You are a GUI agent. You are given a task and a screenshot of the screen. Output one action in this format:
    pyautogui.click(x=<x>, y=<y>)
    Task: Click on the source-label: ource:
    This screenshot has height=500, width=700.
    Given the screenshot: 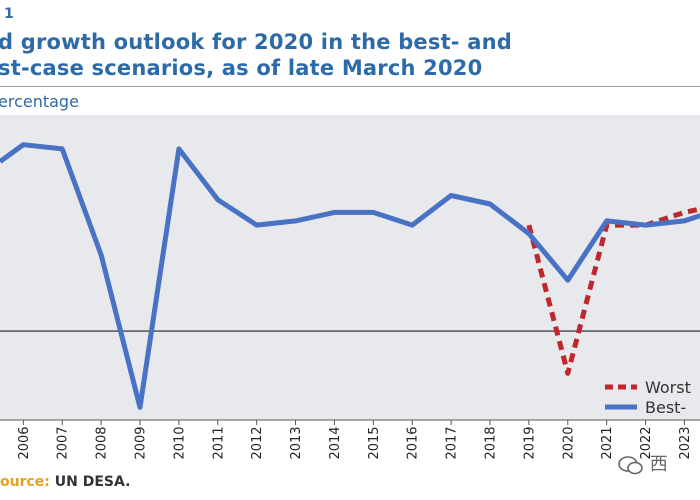 What is the action you would take?
    pyautogui.click(x=25, y=482)
    